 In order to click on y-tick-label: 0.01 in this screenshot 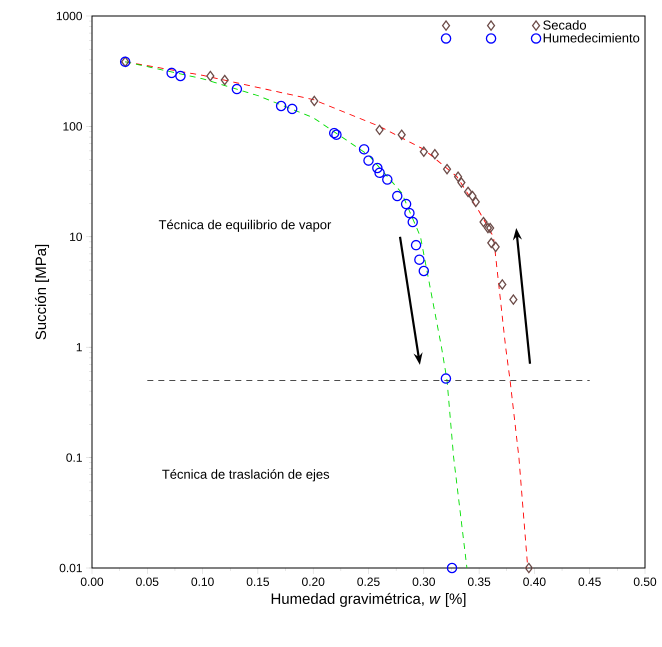, I will do `click(71, 568)`.